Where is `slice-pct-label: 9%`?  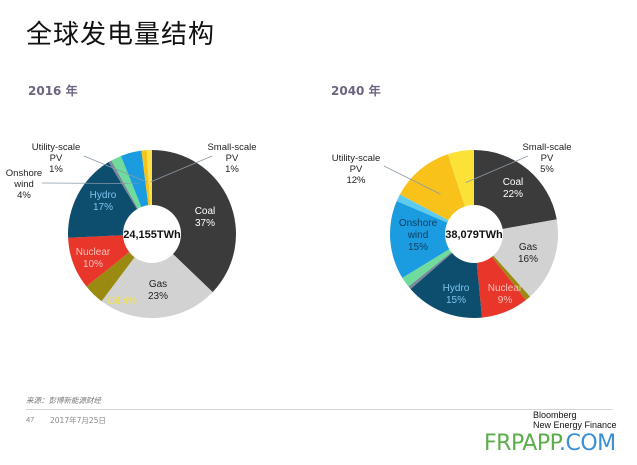
slice-pct-label: 9% is located at coordinates (505, 300).